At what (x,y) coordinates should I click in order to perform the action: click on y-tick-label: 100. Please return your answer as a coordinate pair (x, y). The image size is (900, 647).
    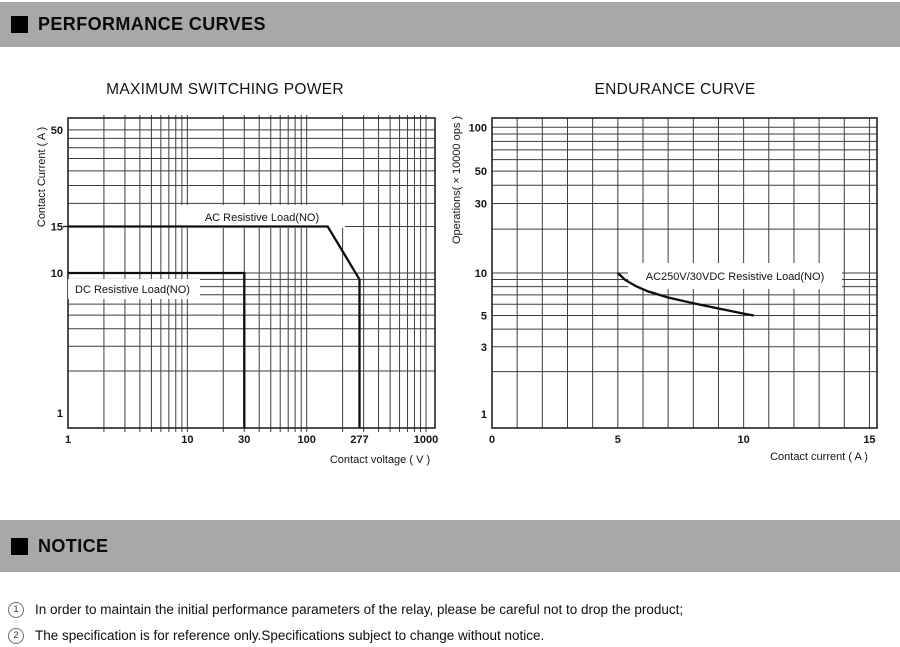
    Looking at the image, I should click on (478, 128).